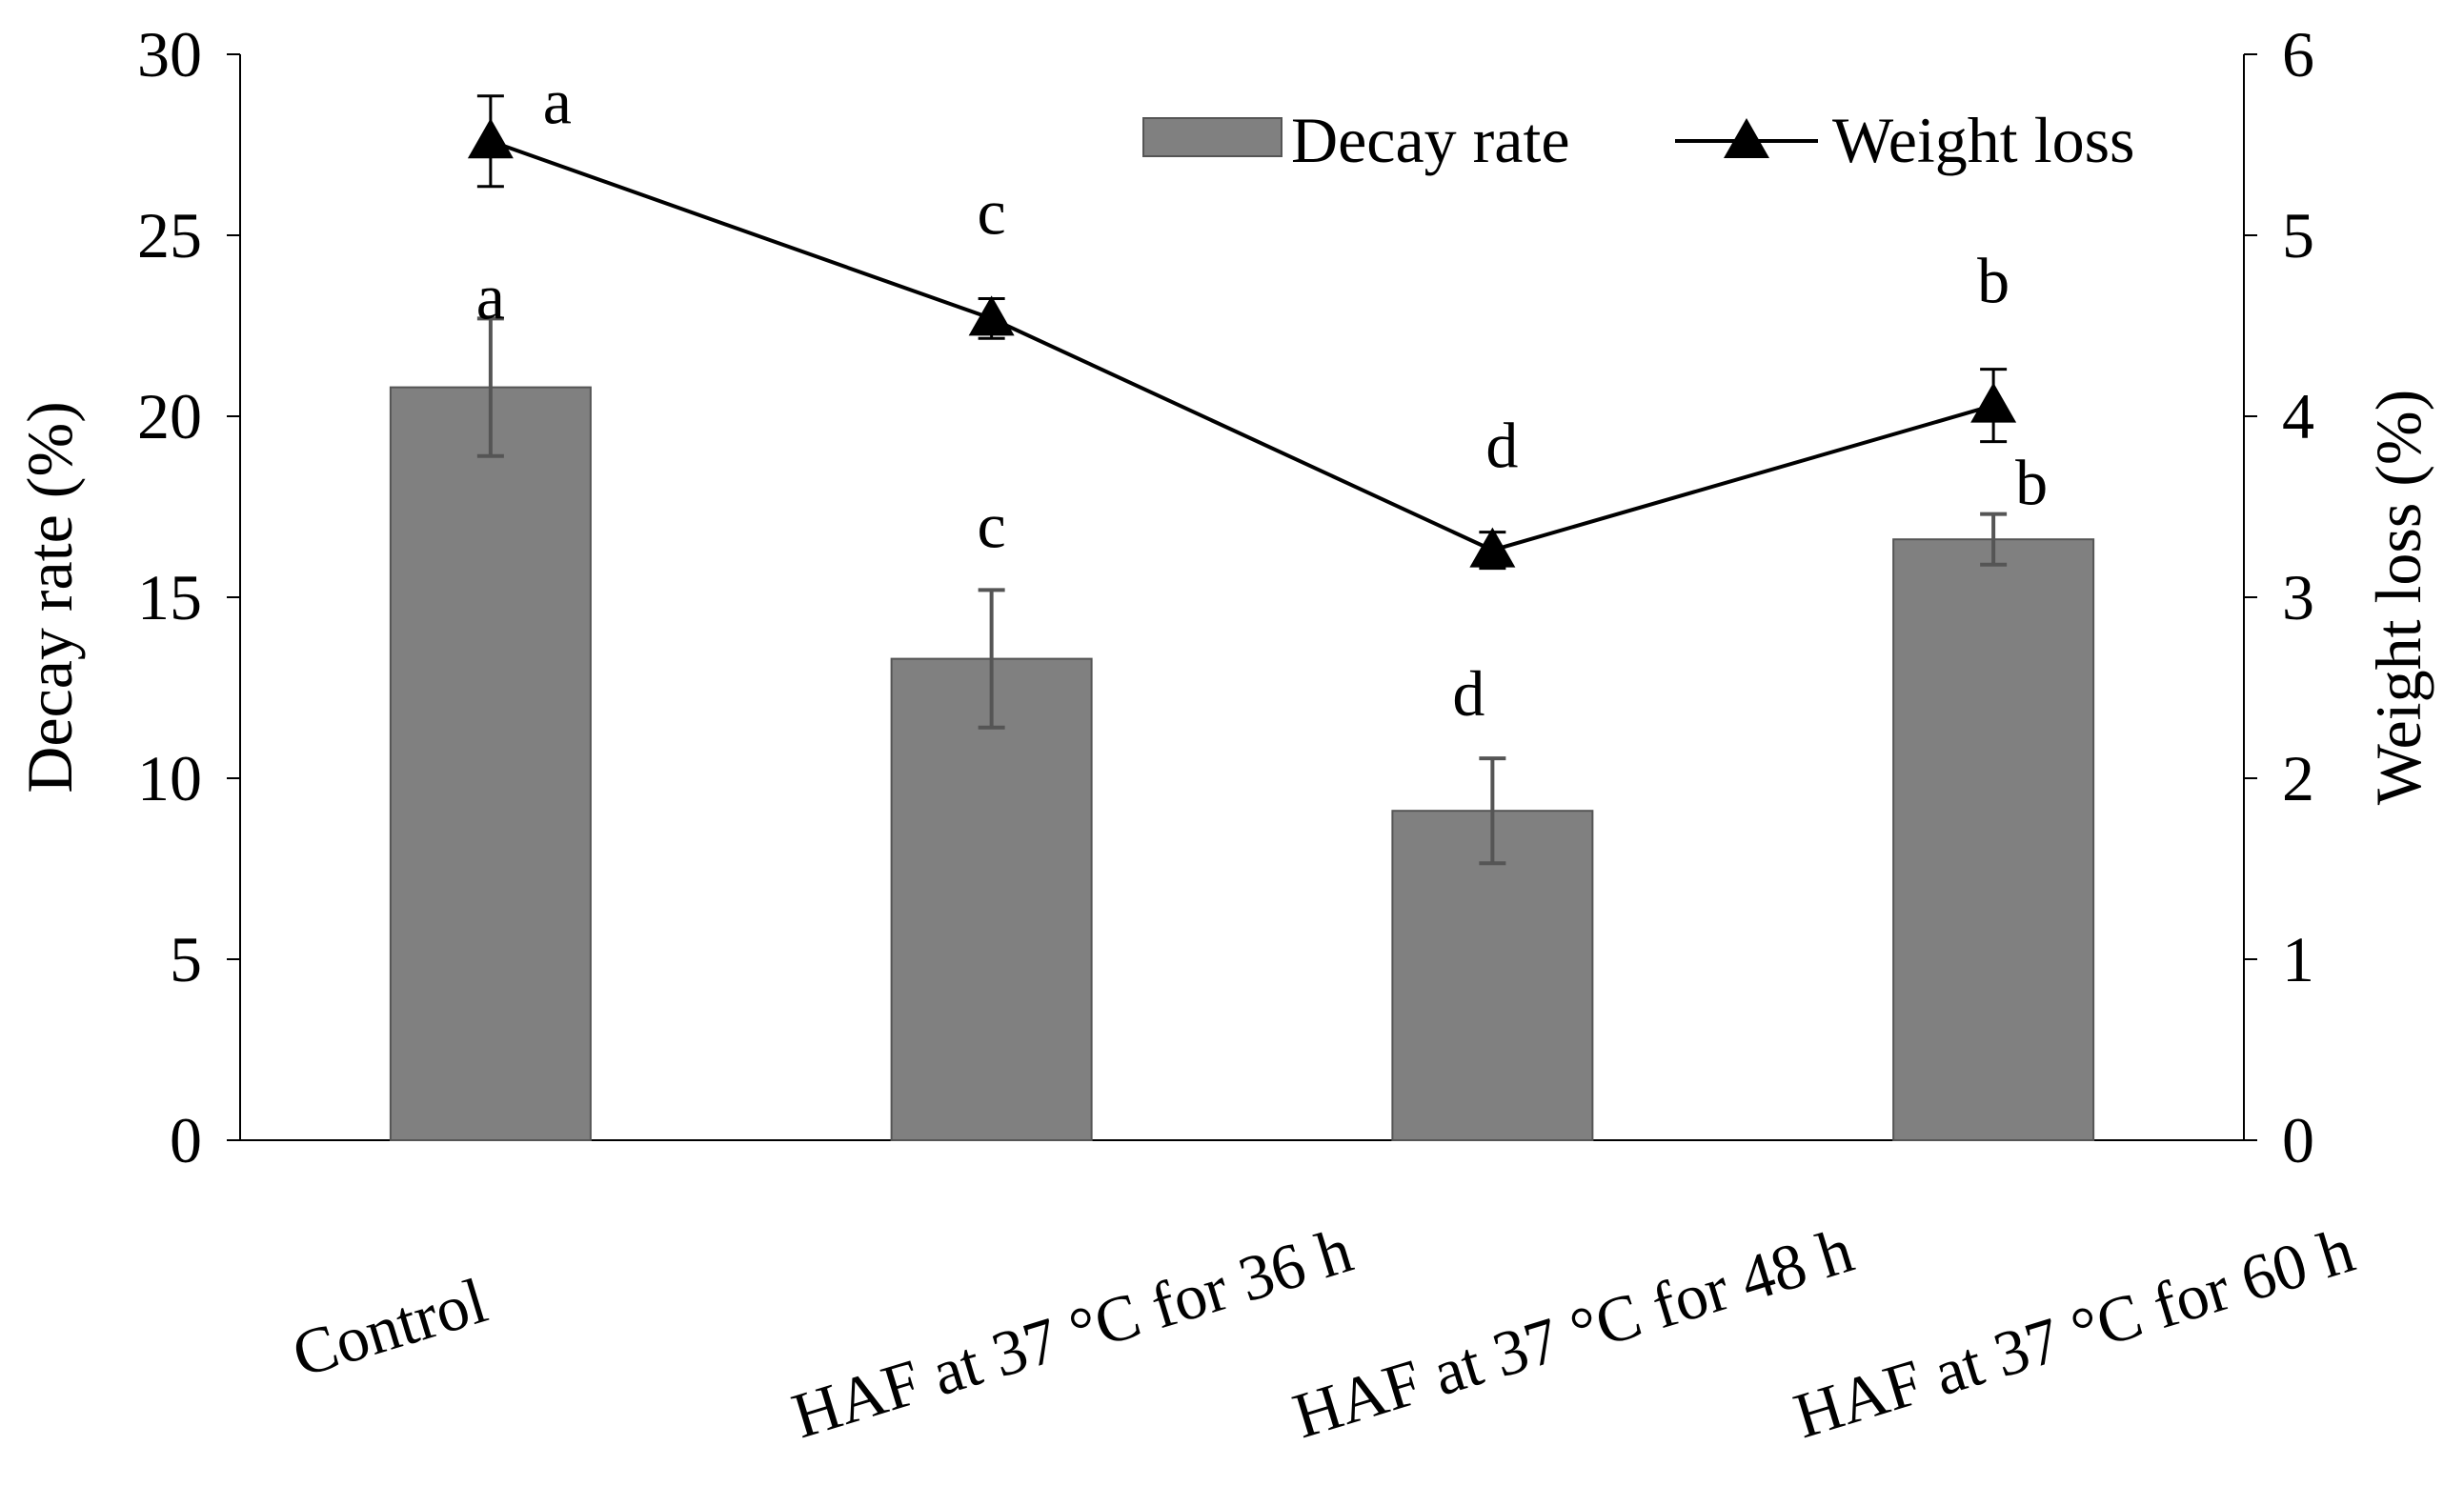 This screenshot has height=1486, width=2464. What do you see at coordinates (2298, 597) in the screenshot?
I see `y-tick-label-right: 3` at bounding box center [2298, 597].